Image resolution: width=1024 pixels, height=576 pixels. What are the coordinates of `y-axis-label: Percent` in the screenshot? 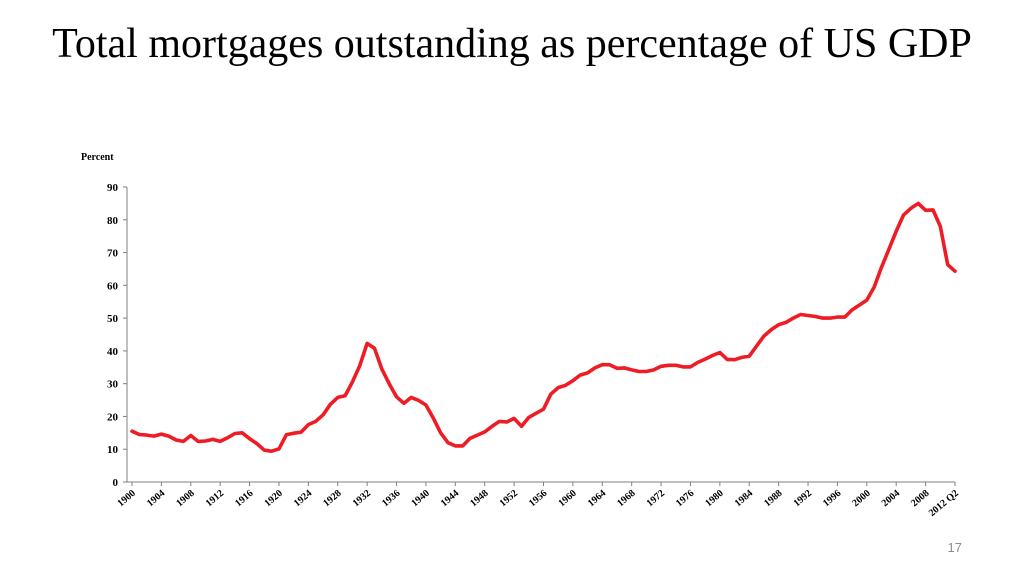 It's located at (97, 157).